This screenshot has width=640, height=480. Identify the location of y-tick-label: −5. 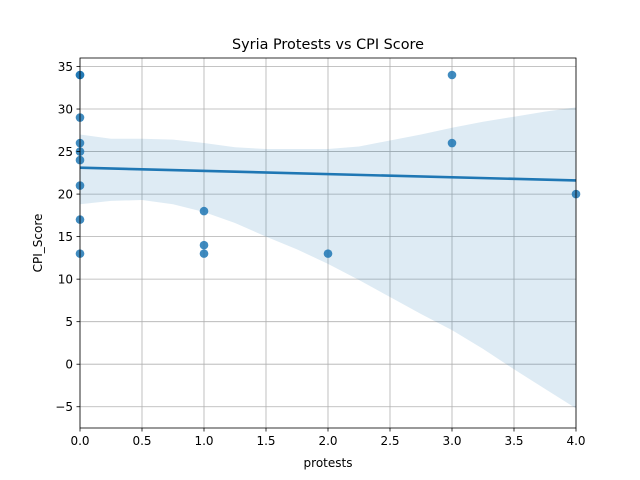
(64, 407).